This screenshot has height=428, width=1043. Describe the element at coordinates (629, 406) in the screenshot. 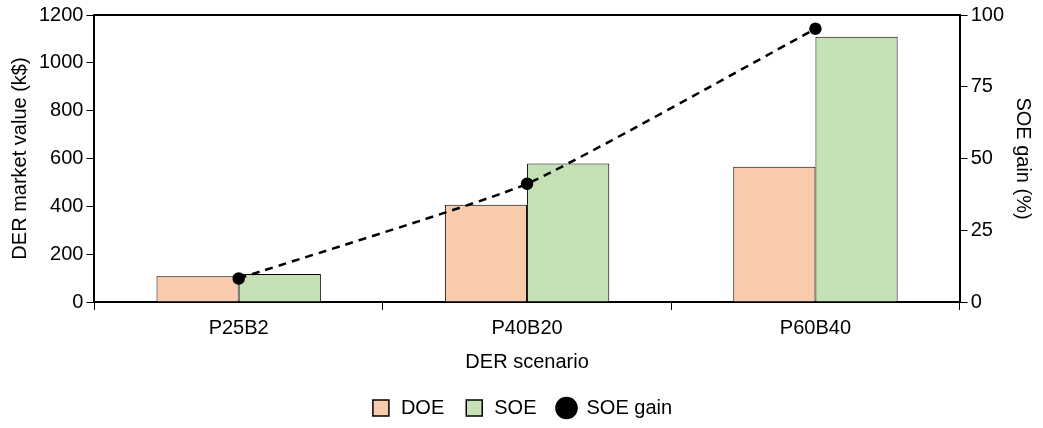

I see `legend-label: SOE gain` at that location.